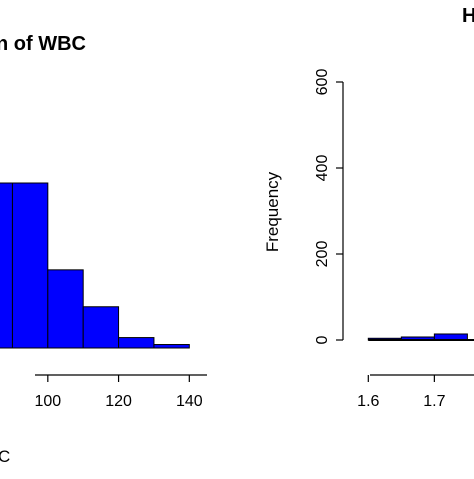 The image size is (474, 479). Describe the element at coordinates (368, 401) in the screenshot. I see `right-x-tick-label: 1.6` at that location.